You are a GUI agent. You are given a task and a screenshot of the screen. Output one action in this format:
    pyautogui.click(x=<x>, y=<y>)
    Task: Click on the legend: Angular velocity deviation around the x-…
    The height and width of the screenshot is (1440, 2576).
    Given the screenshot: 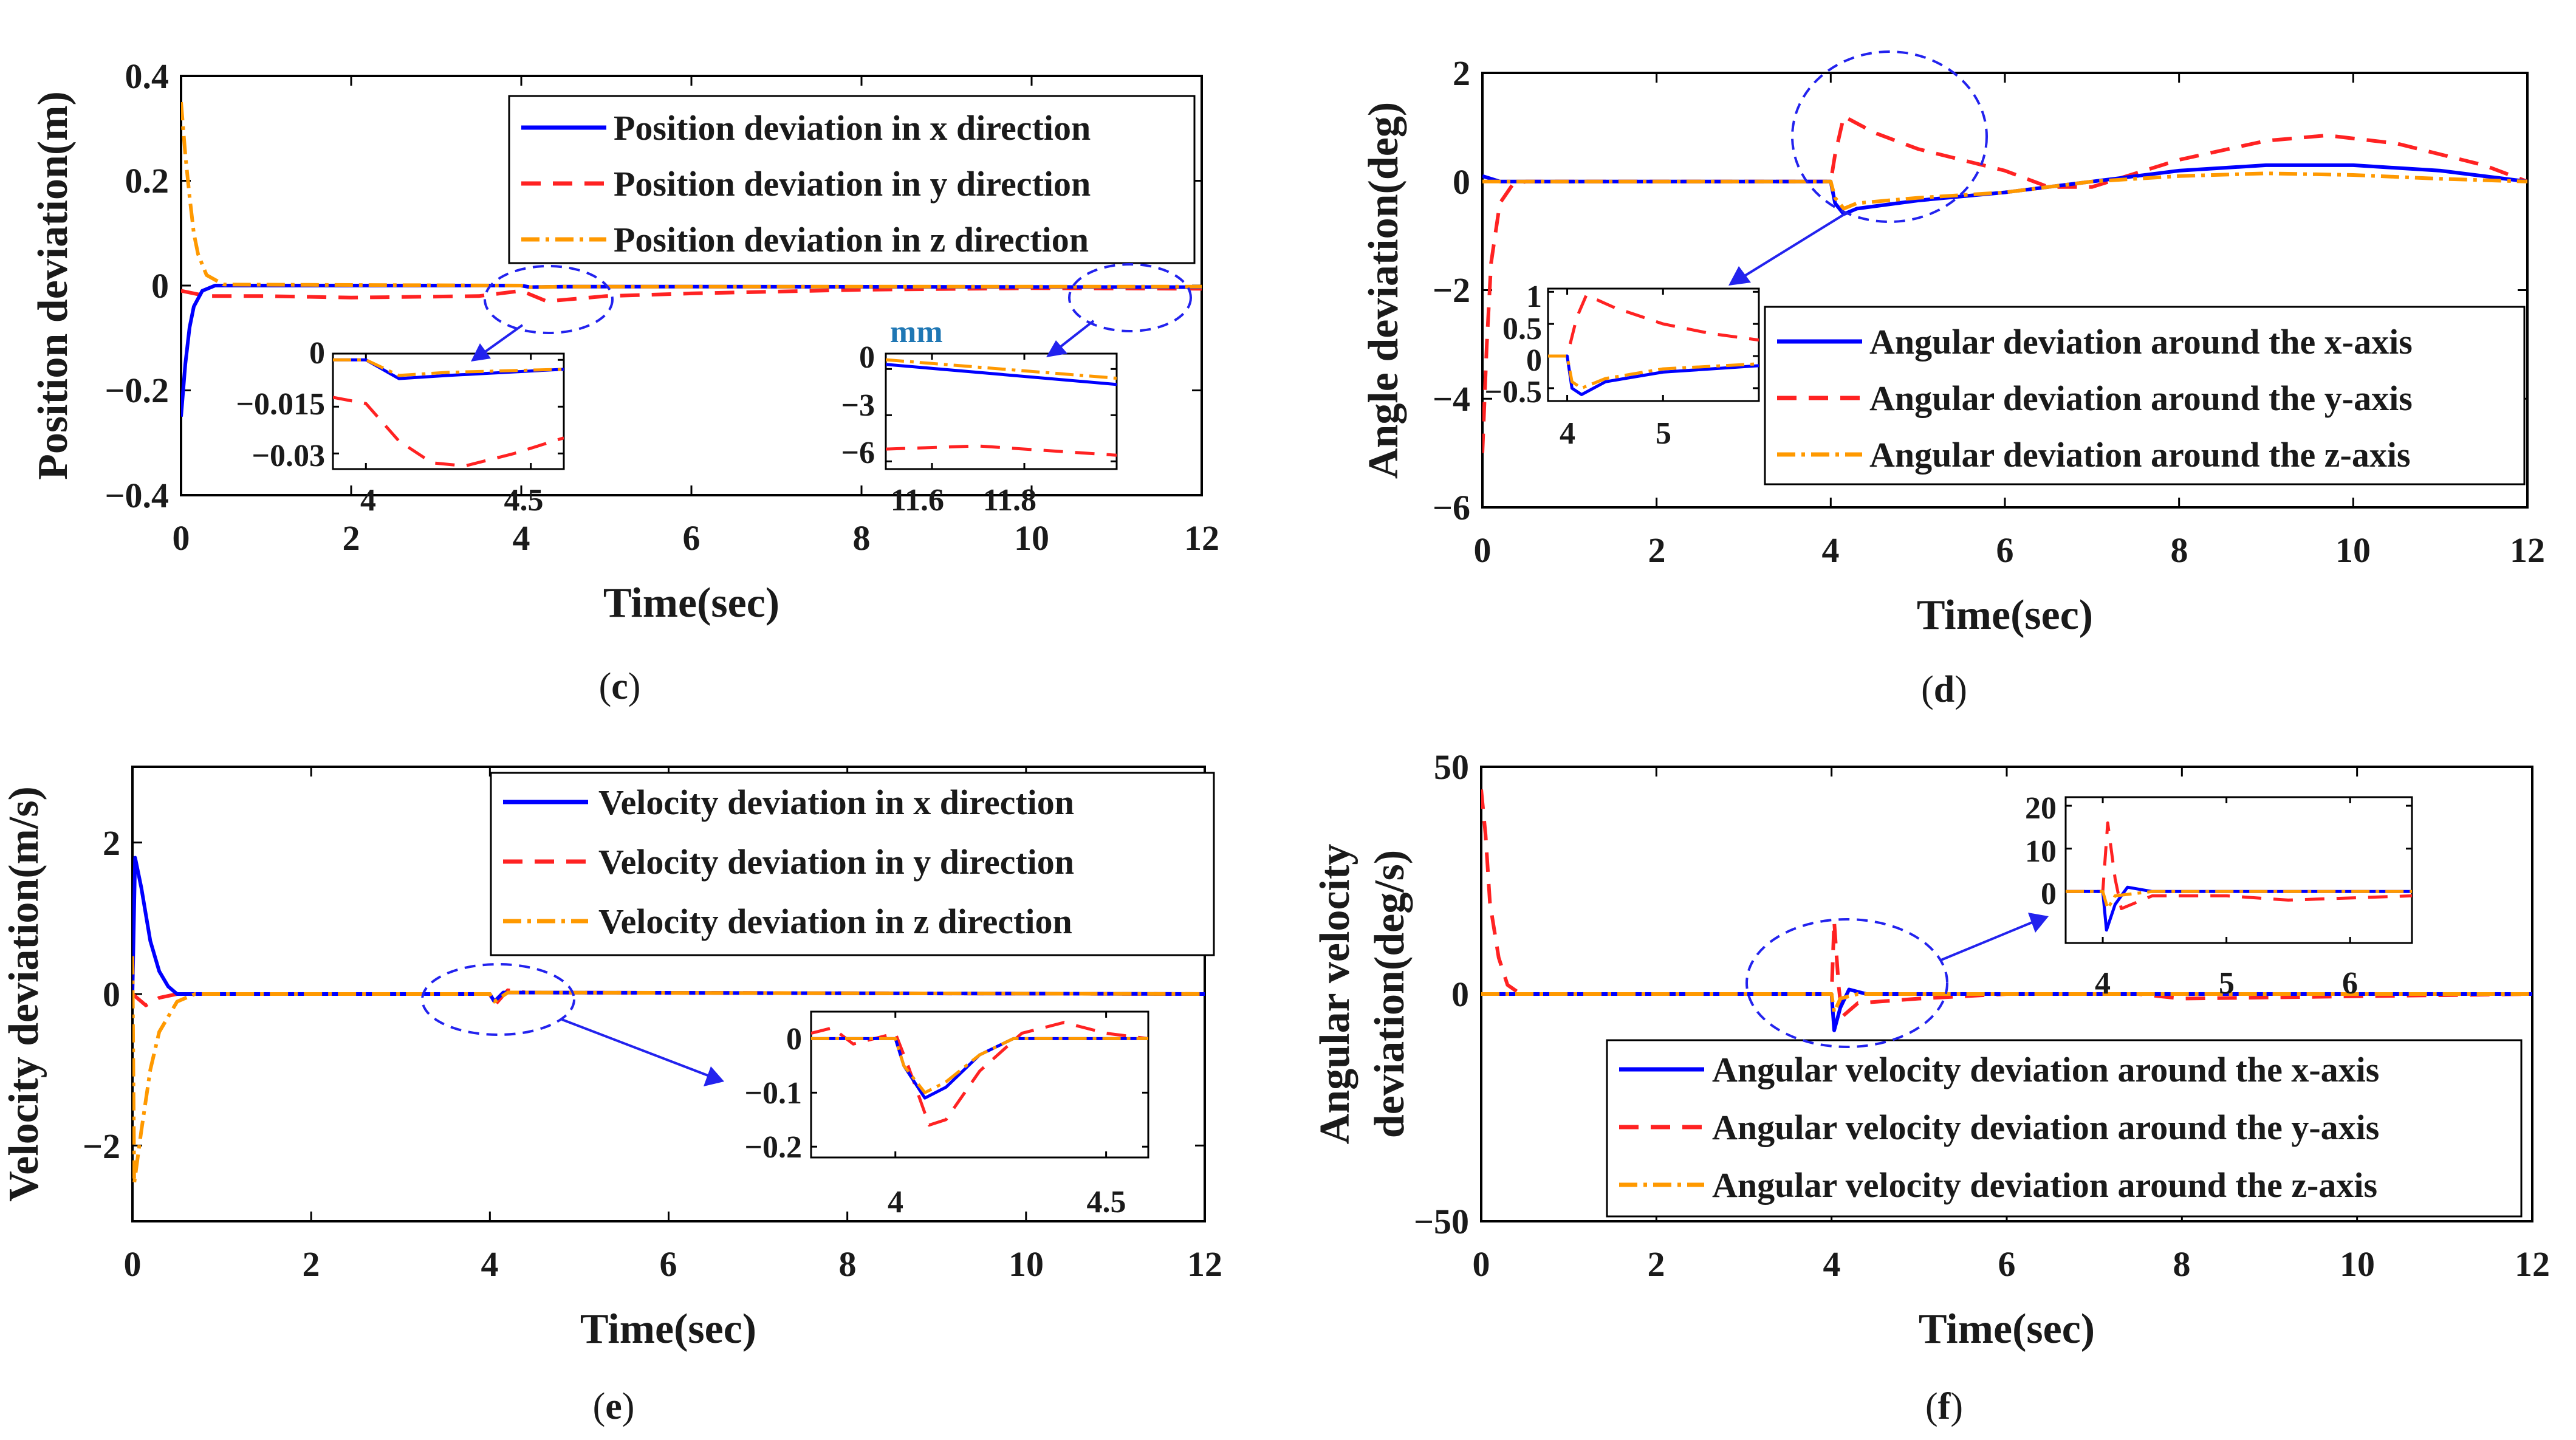 What is the action you would take?
    pyautogui.click(x=2064, y=1128)
    